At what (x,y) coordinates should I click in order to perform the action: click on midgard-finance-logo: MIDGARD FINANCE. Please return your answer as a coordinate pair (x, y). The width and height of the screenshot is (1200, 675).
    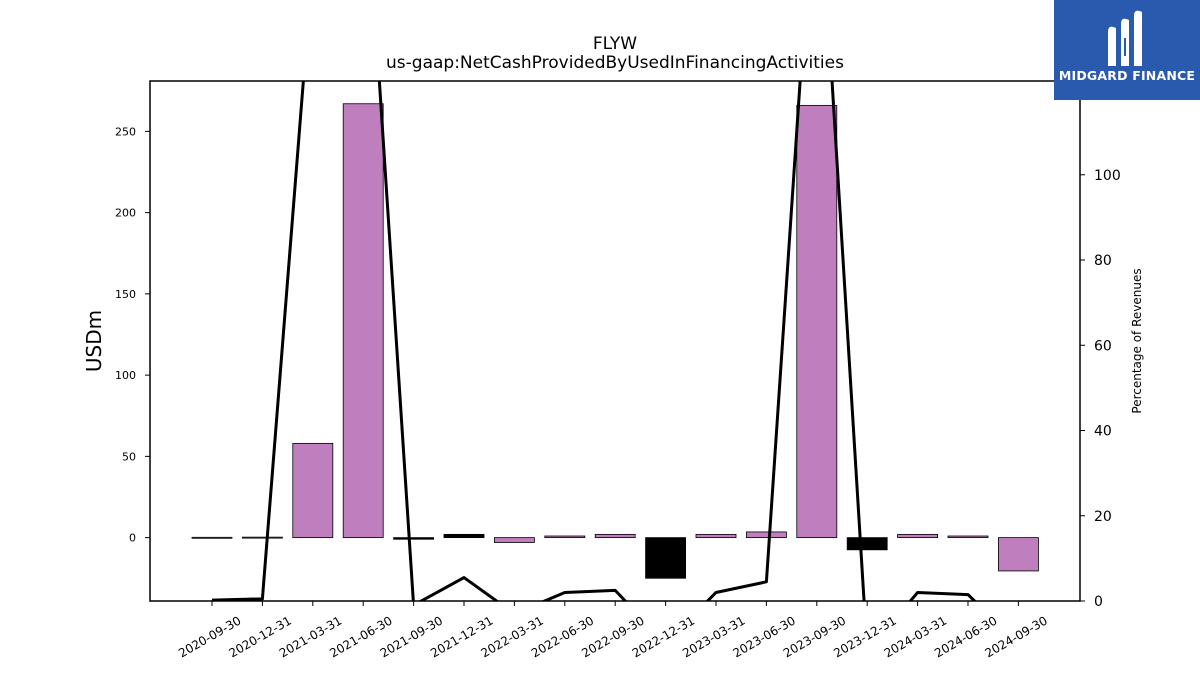
    Looking at the image, I should click on (1127, 50).